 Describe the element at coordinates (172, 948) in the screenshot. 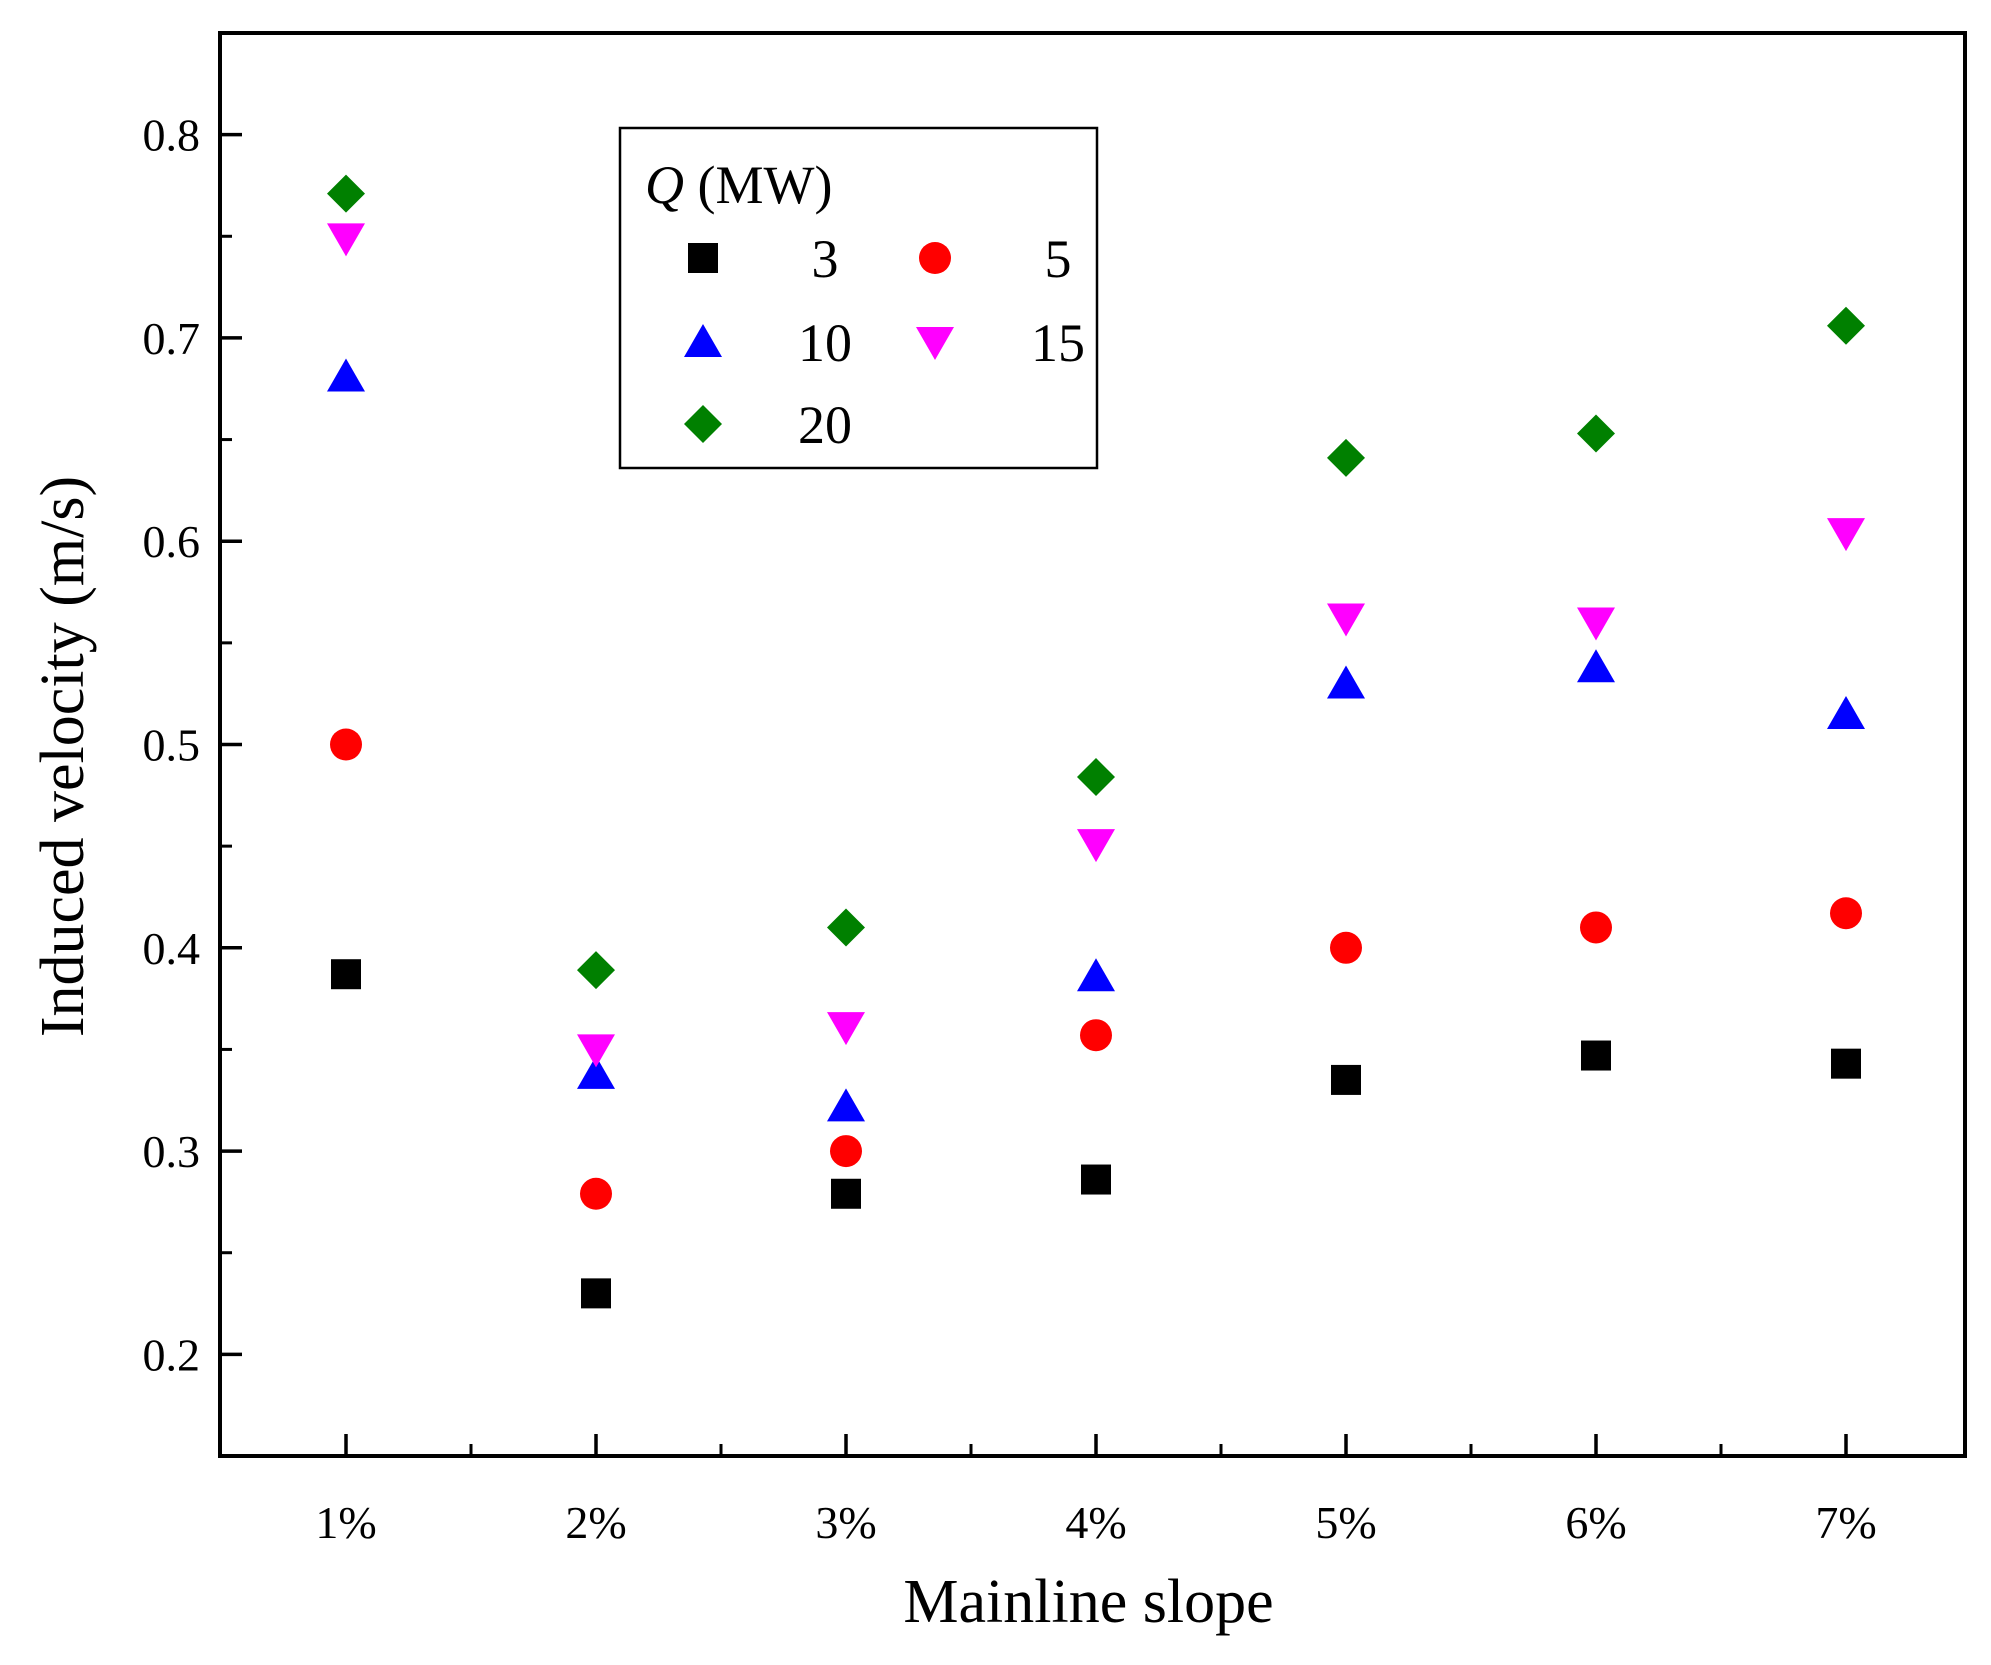

I see `y-tick-label: 0.4` at that location.